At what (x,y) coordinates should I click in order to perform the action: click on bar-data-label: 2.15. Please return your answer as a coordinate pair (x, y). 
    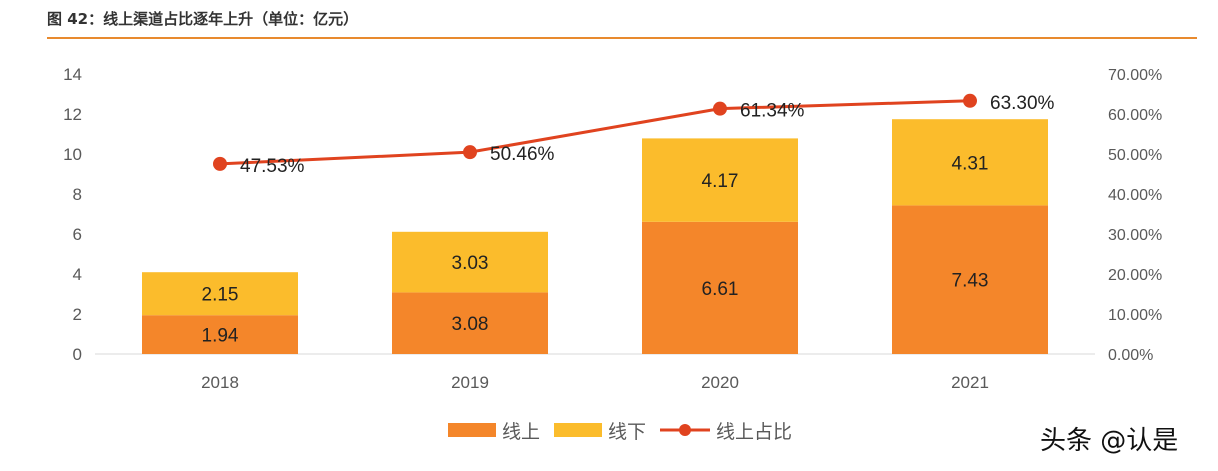
    Looking at the image, I should click on (220, 295).